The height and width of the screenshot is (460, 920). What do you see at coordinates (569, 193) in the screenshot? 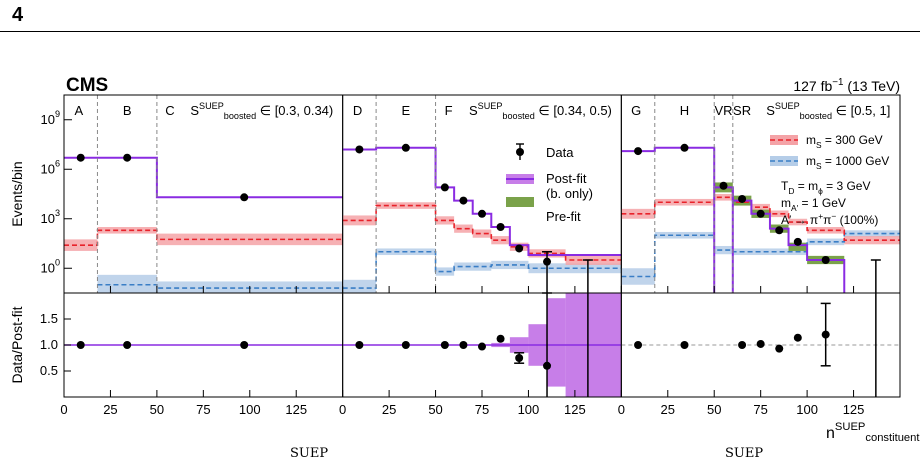
I see `legend-postfit-sublabel: (b. only)` at bounding box center [569, 193].